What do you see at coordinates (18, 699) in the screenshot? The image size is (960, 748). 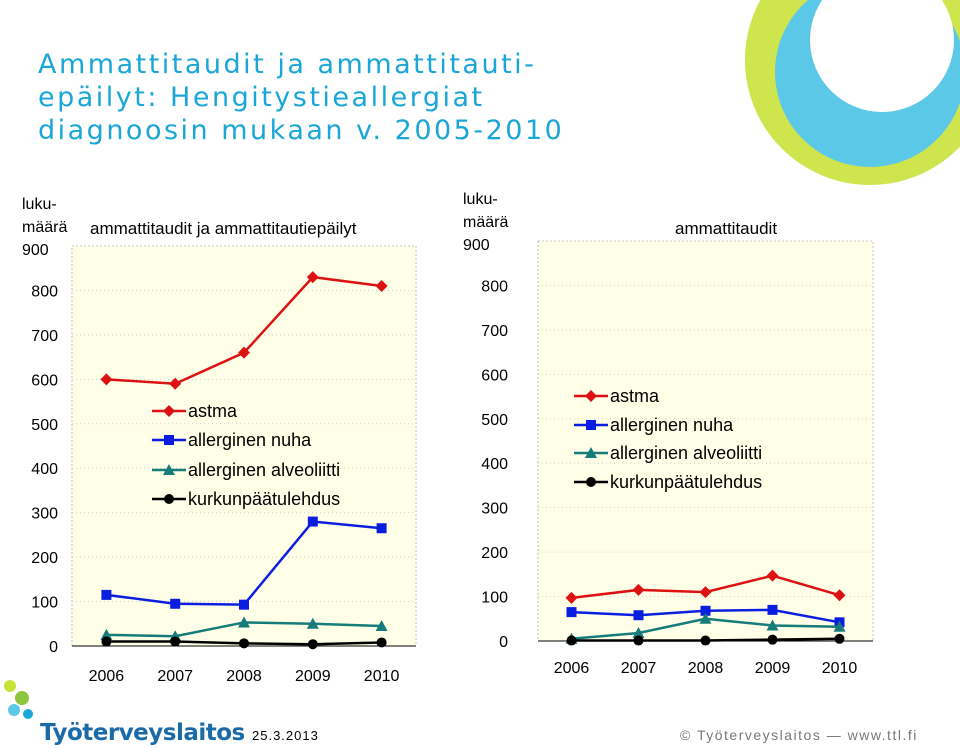 I see `logo-mark-icon` at bounding box center [18, 699].